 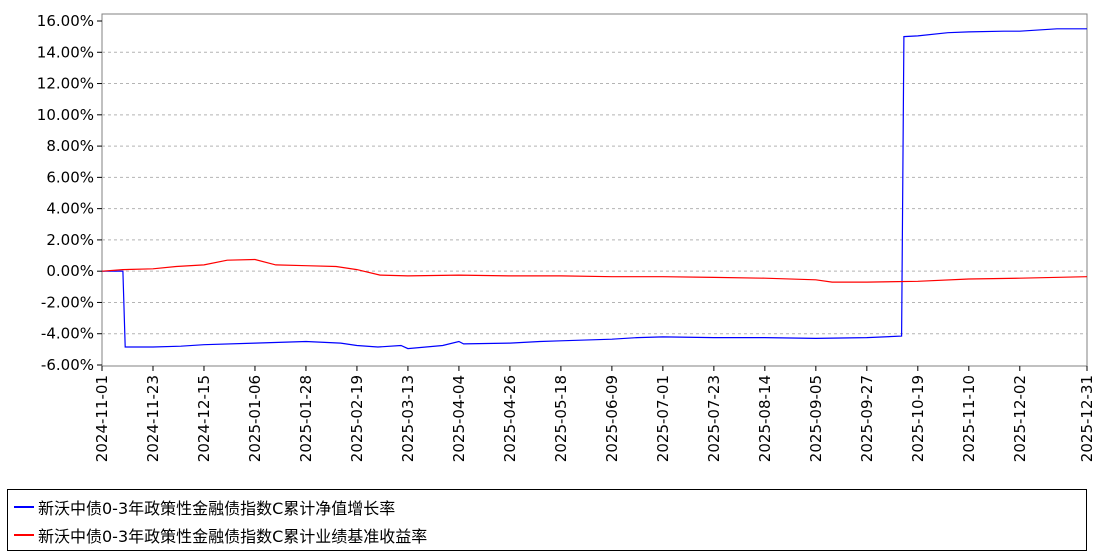 What do you see at coordinates (714, 418) in the screenshot?
I see `x-tick-label: 2025-07-23` at bounding box center [714, 418].